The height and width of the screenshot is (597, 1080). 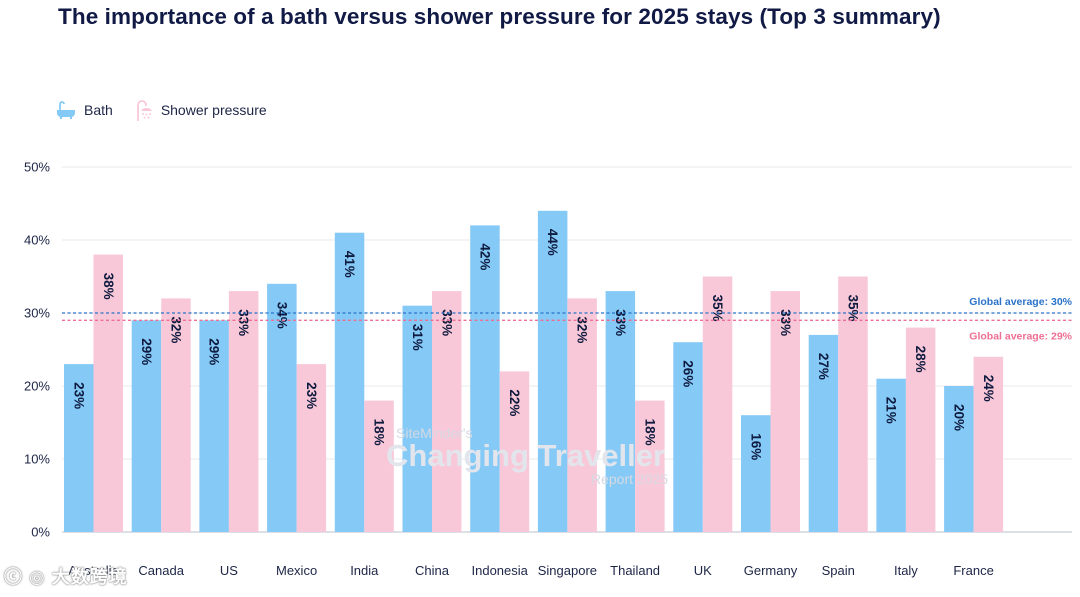 What do you see at coordinates (40, 532) in the screenshot?
I see `y-tick-label: 0%` at bounding box center [40, 532].